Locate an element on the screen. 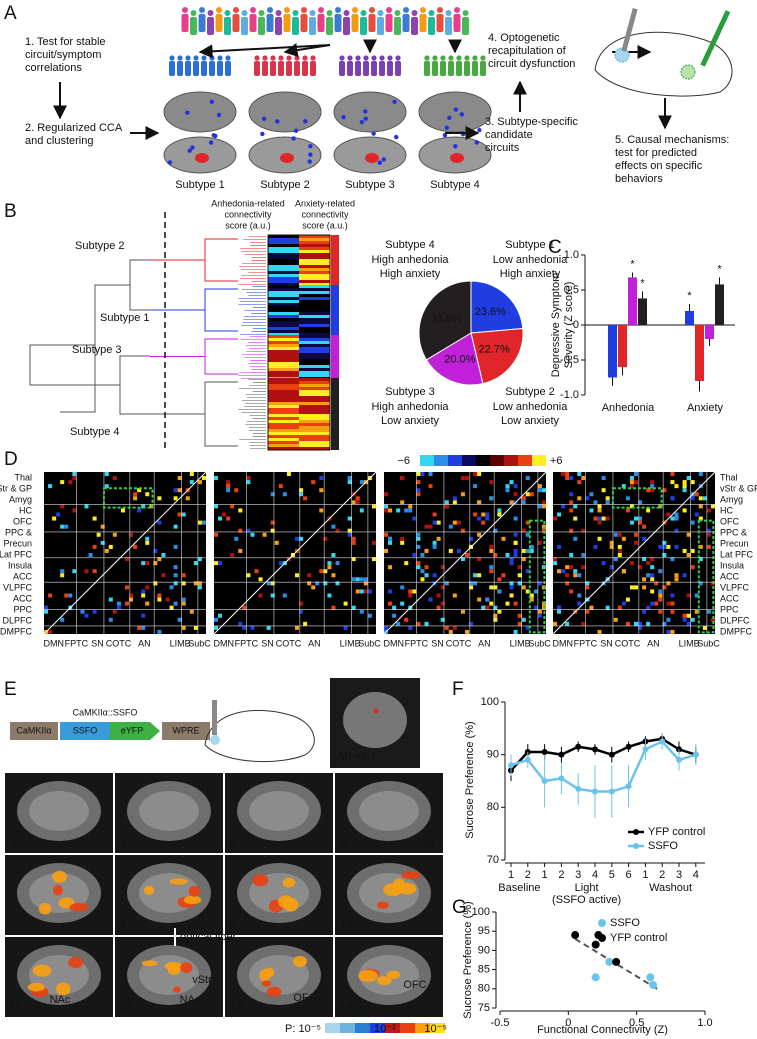  network-label: AN is located at coordinates (314, 643).